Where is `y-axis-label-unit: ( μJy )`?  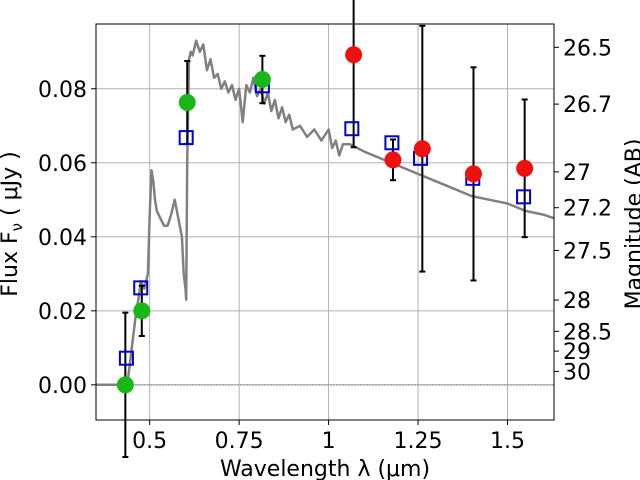 y-axis-label-unit: ( μJy ) is located at coordinates (11, 187).